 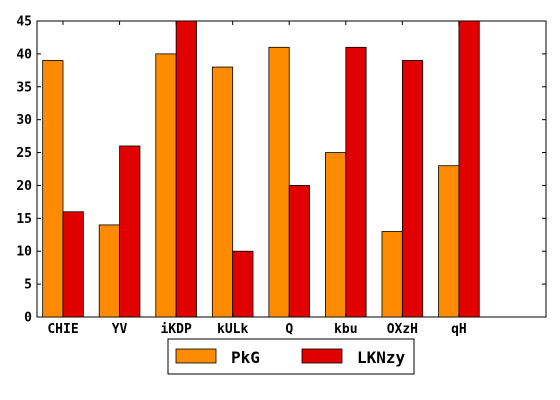 I want to click on y-tick-label: 0, so click(x=28, y=318).